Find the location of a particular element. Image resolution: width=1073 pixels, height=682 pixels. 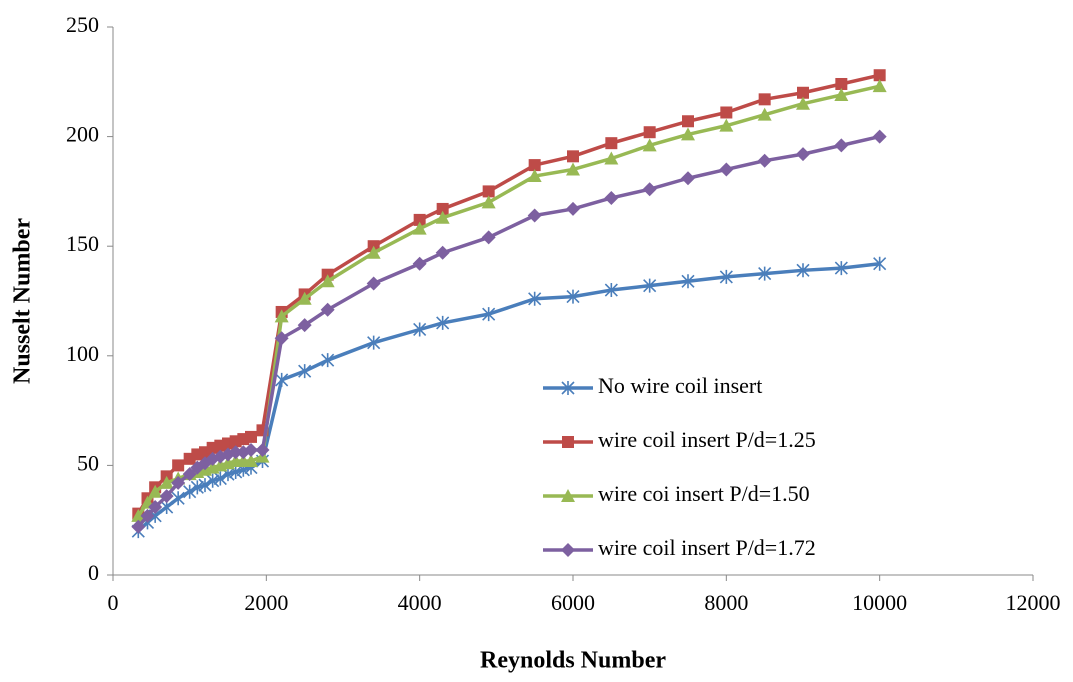

x-tick-label: 6000 is located at coordinates (573, 602).